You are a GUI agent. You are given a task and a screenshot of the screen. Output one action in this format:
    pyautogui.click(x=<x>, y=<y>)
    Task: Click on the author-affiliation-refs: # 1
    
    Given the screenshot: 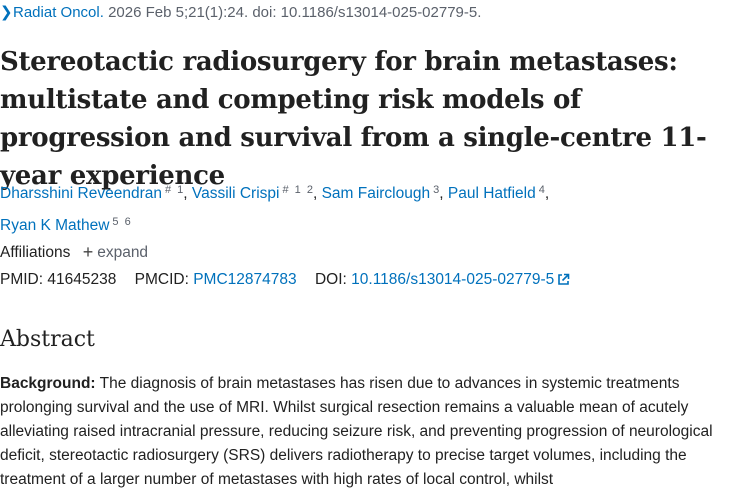 What is the action you would take?
    pyautogui.click(x=174, y=190)
    